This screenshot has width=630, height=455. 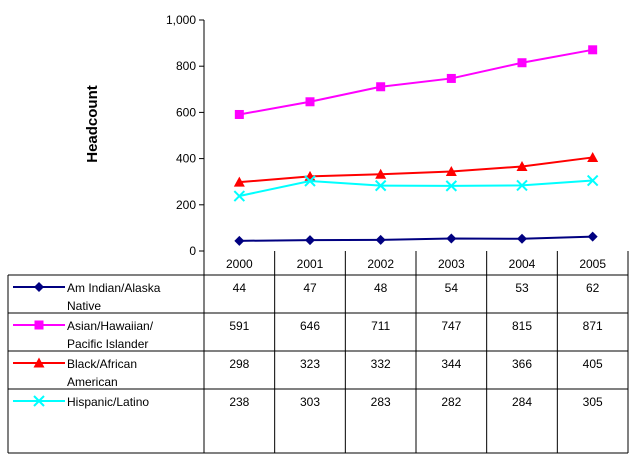 I want to click on data-label: 284, so click(x=522, y=402).